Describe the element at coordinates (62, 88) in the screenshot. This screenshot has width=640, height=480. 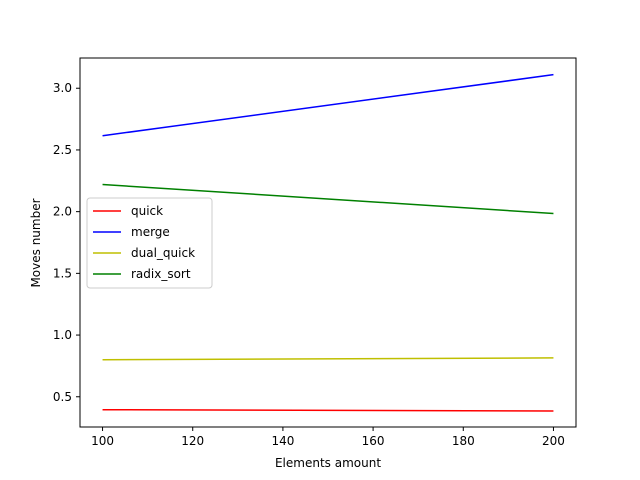
I see `y-tick-label: 3.0` at that location.